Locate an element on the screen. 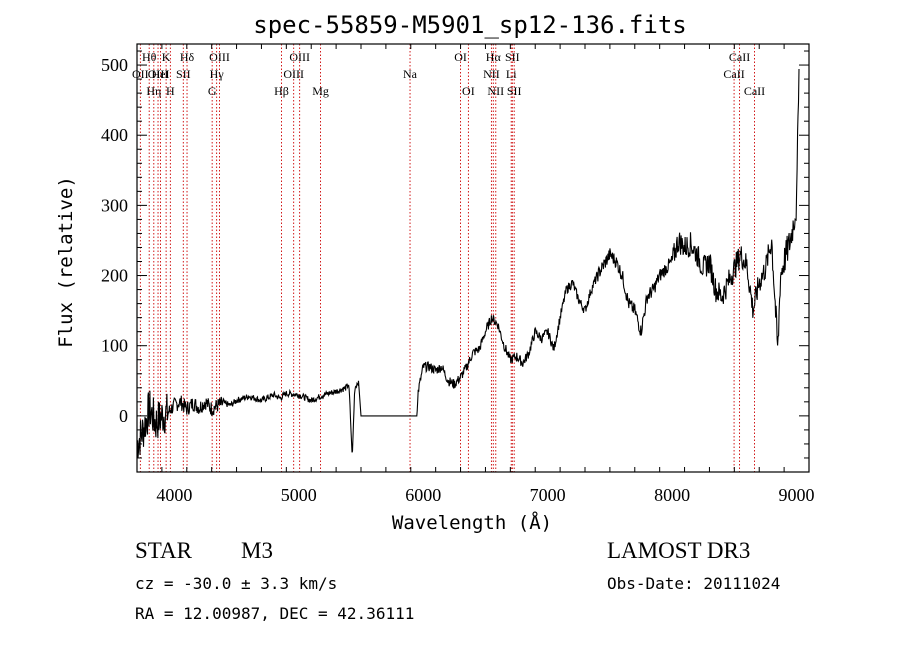 This screenshot has width=900, height=649. coordinates: RA = 12.00987, DEC = 42.36111 is located at coordinates (275, 613).